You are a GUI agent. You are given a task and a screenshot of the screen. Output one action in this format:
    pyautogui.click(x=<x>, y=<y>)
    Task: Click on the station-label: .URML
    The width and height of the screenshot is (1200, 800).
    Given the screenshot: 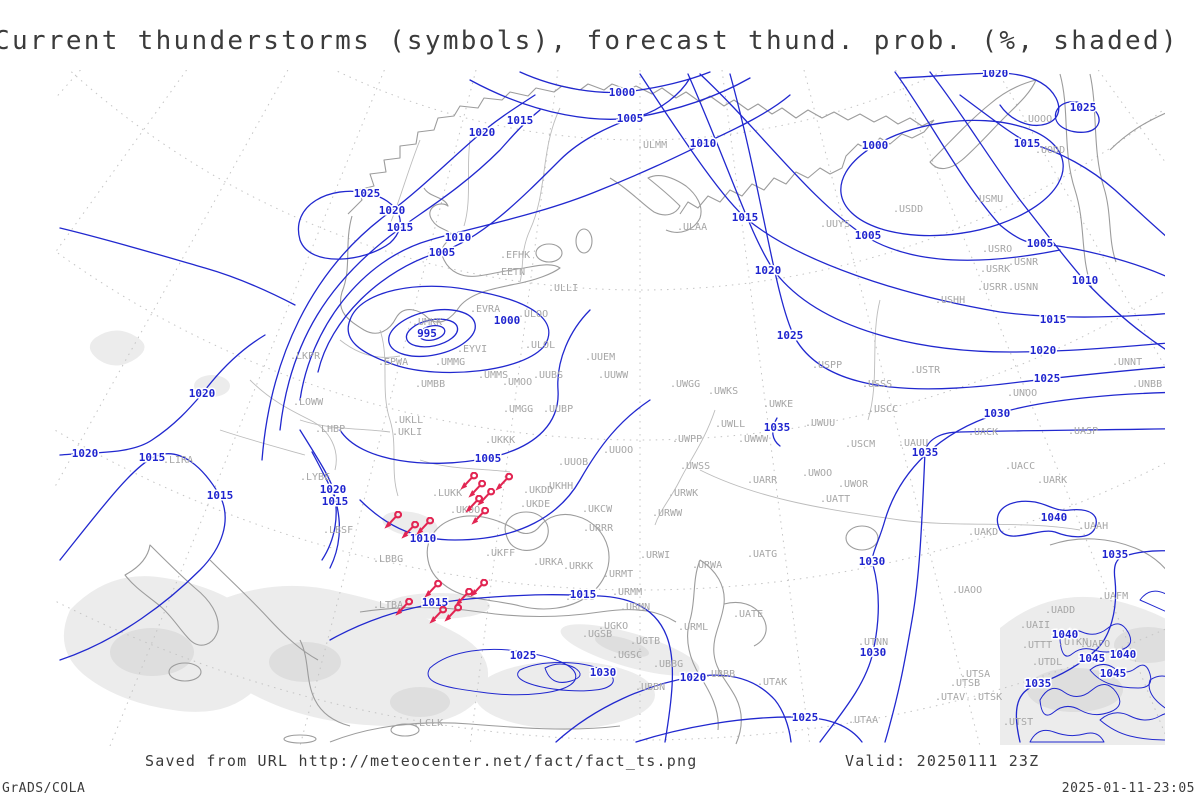 What is the action you would take?
    pyautogui.click(x=693, y=627)
    